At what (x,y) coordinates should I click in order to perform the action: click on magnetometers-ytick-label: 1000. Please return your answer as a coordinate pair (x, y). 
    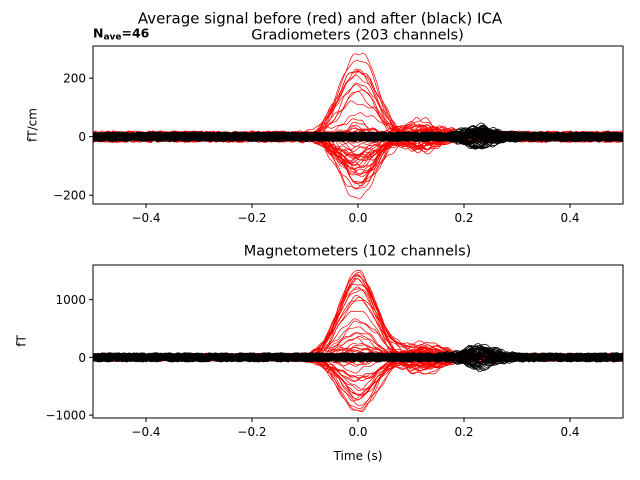
    Looking at the image, I should click on (70, 300).